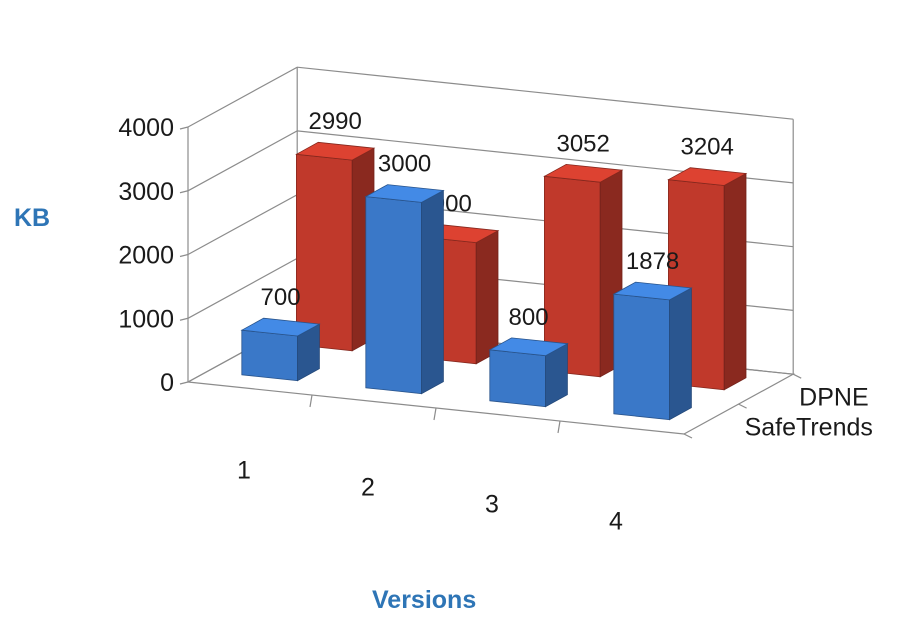 The height and width of the screenshot is (624, 903). I want to click on data-label: 3052, so click(582, 143).